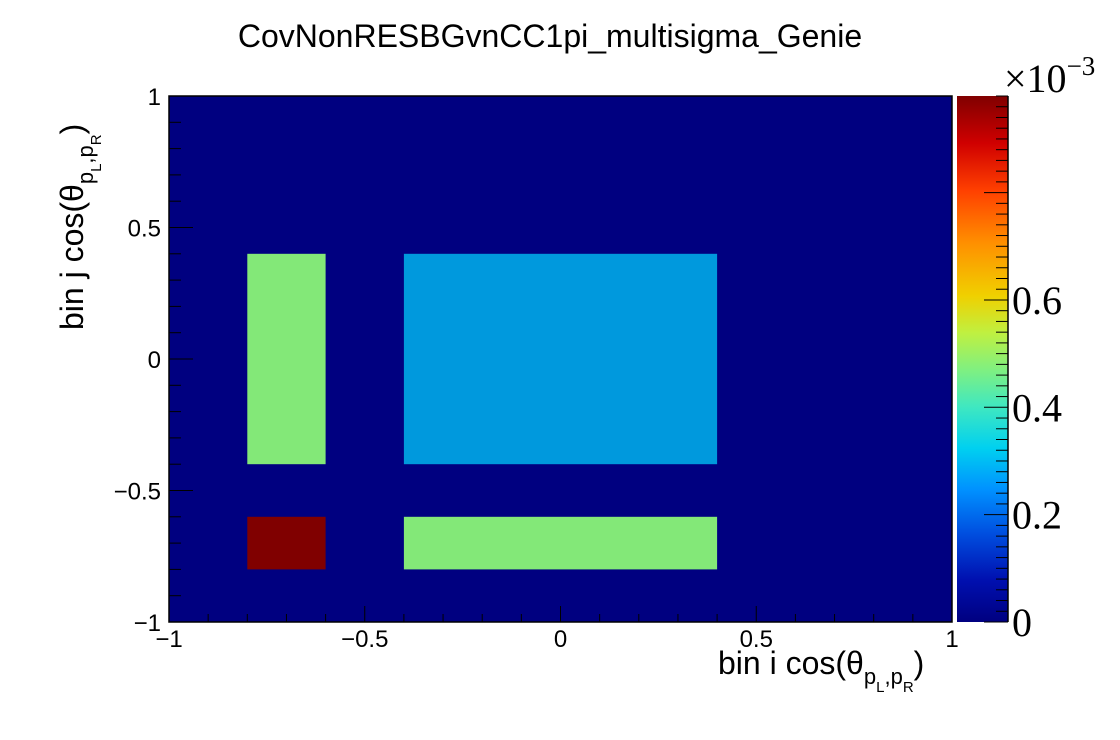 The height and width of the screenshot is (740, 1120). I want to click on x-tick-label: 1, so click(951, 639).